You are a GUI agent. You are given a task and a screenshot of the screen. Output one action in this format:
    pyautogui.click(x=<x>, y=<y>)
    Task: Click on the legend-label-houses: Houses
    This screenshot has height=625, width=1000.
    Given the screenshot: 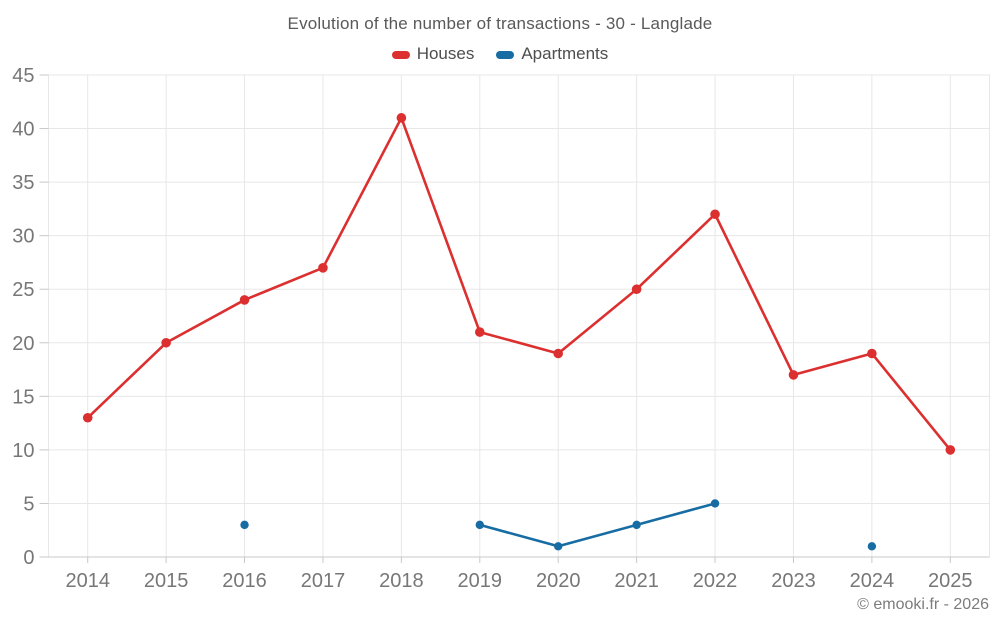 What is the action you would take?
    pyautogui.click(x=445, y=53)
    